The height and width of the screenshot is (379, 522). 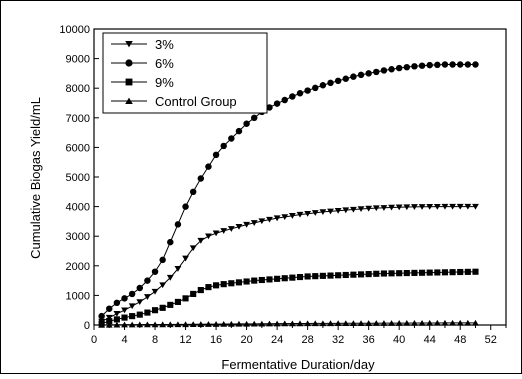 I want to click on y-tick-label: 8000, so click(x=78, y=89).